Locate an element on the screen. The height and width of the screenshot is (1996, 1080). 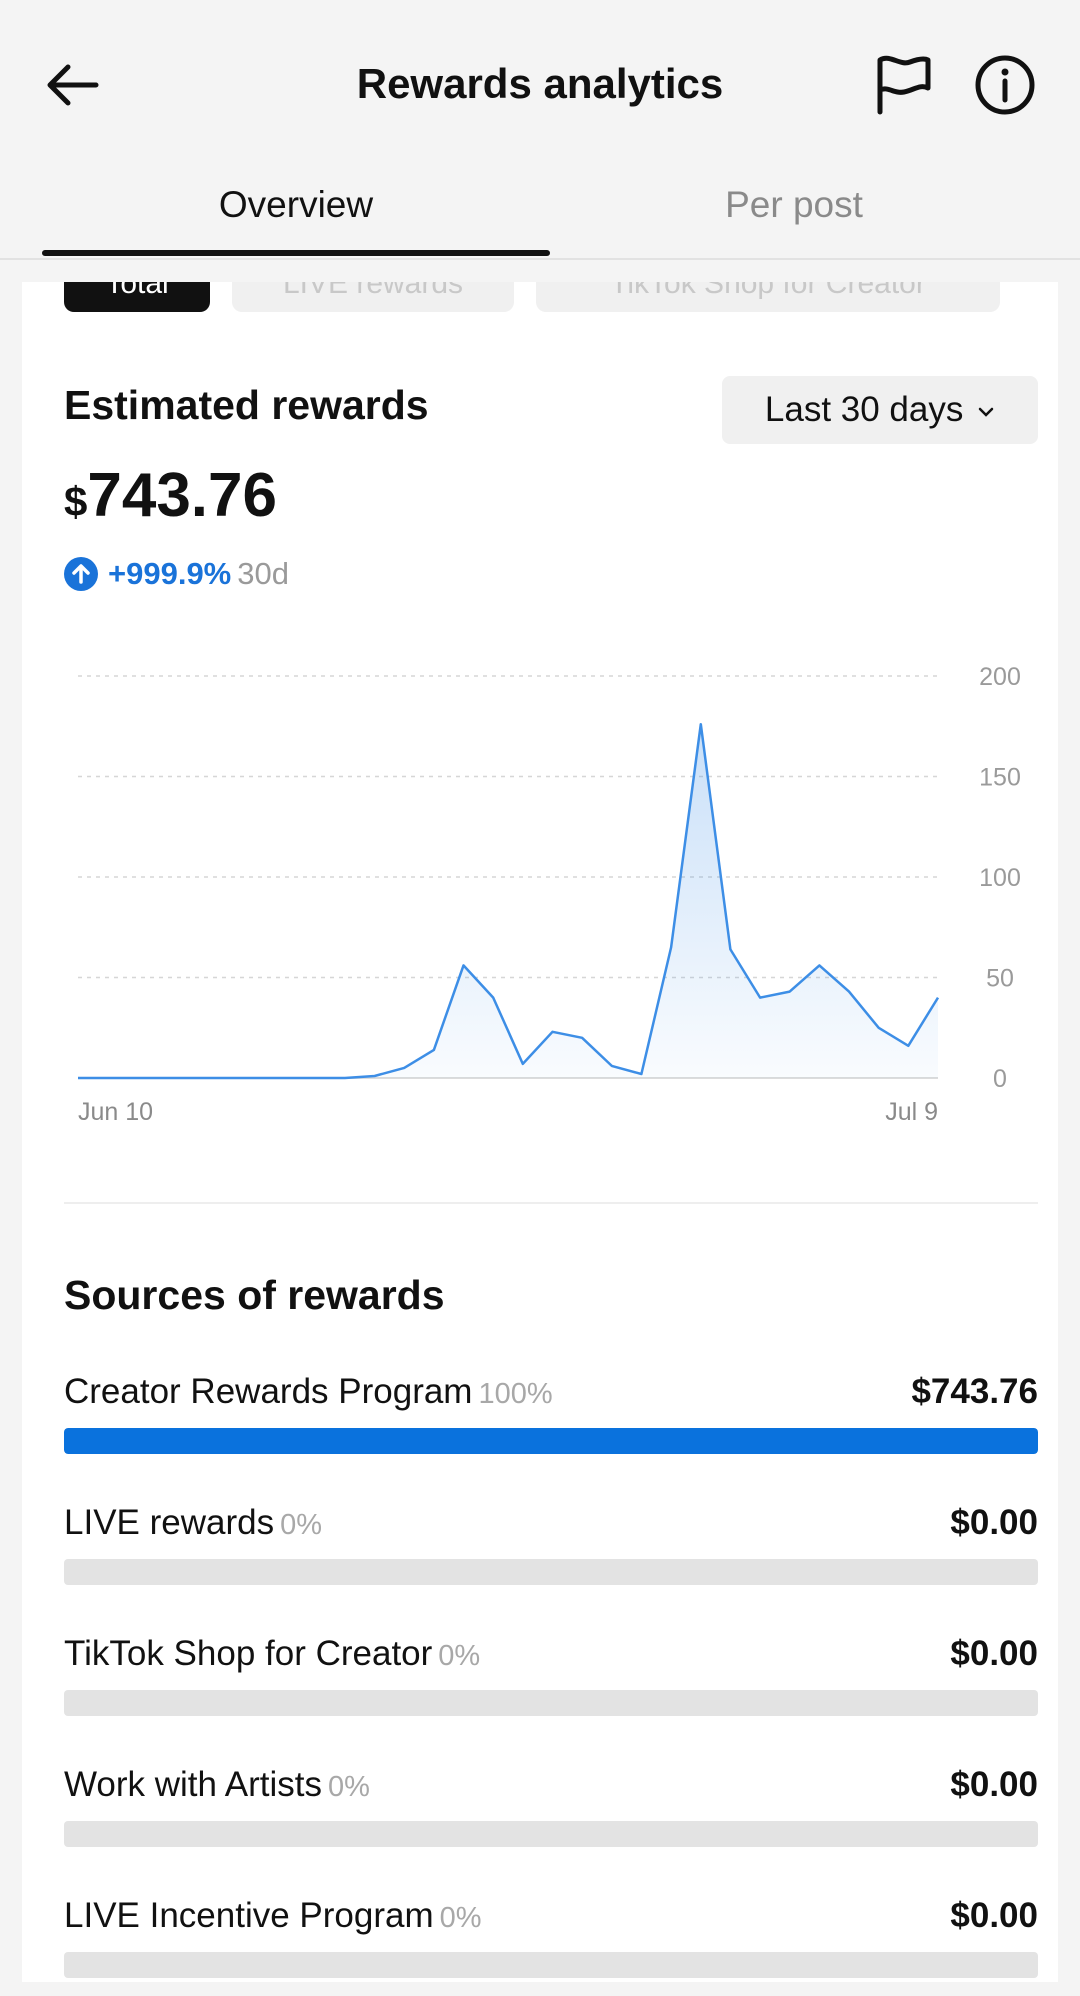
chart-series-line is located at coordinates (509, 901).